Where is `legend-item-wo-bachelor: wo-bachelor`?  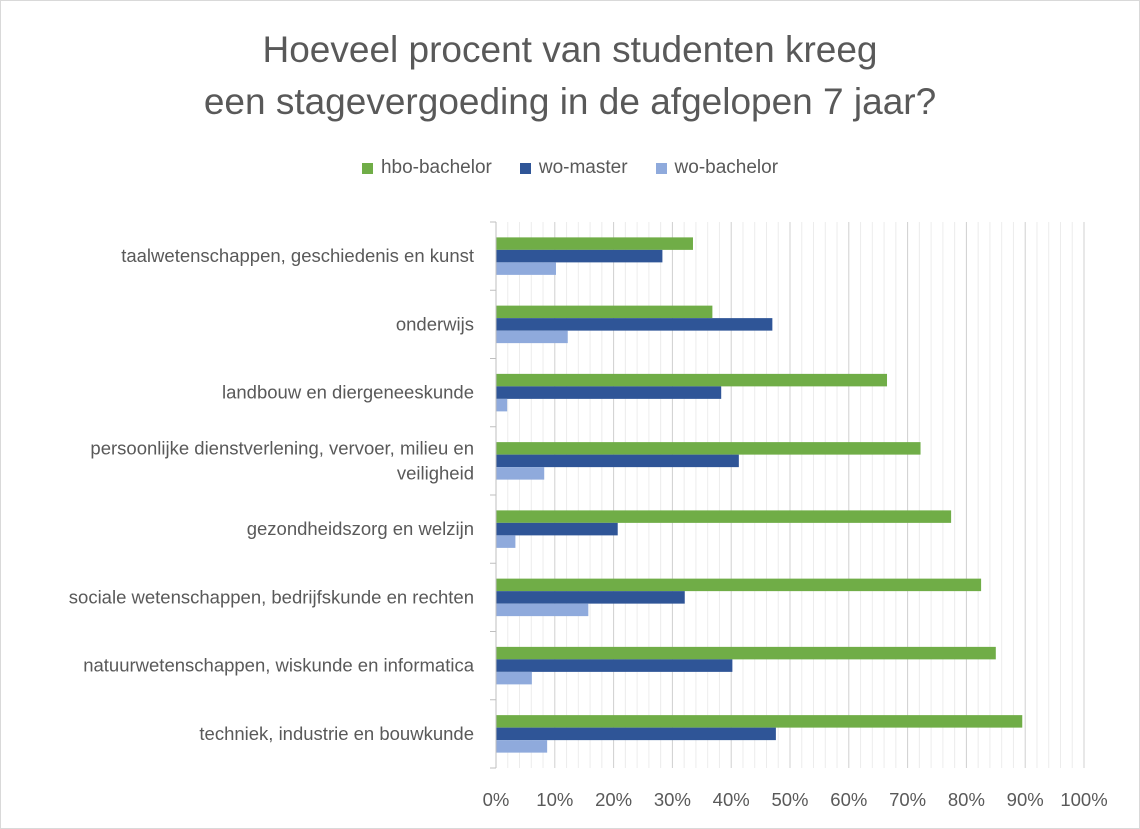 legend-item-wo-bachelor: wo-bachelor is located at coordinates (717, 168).